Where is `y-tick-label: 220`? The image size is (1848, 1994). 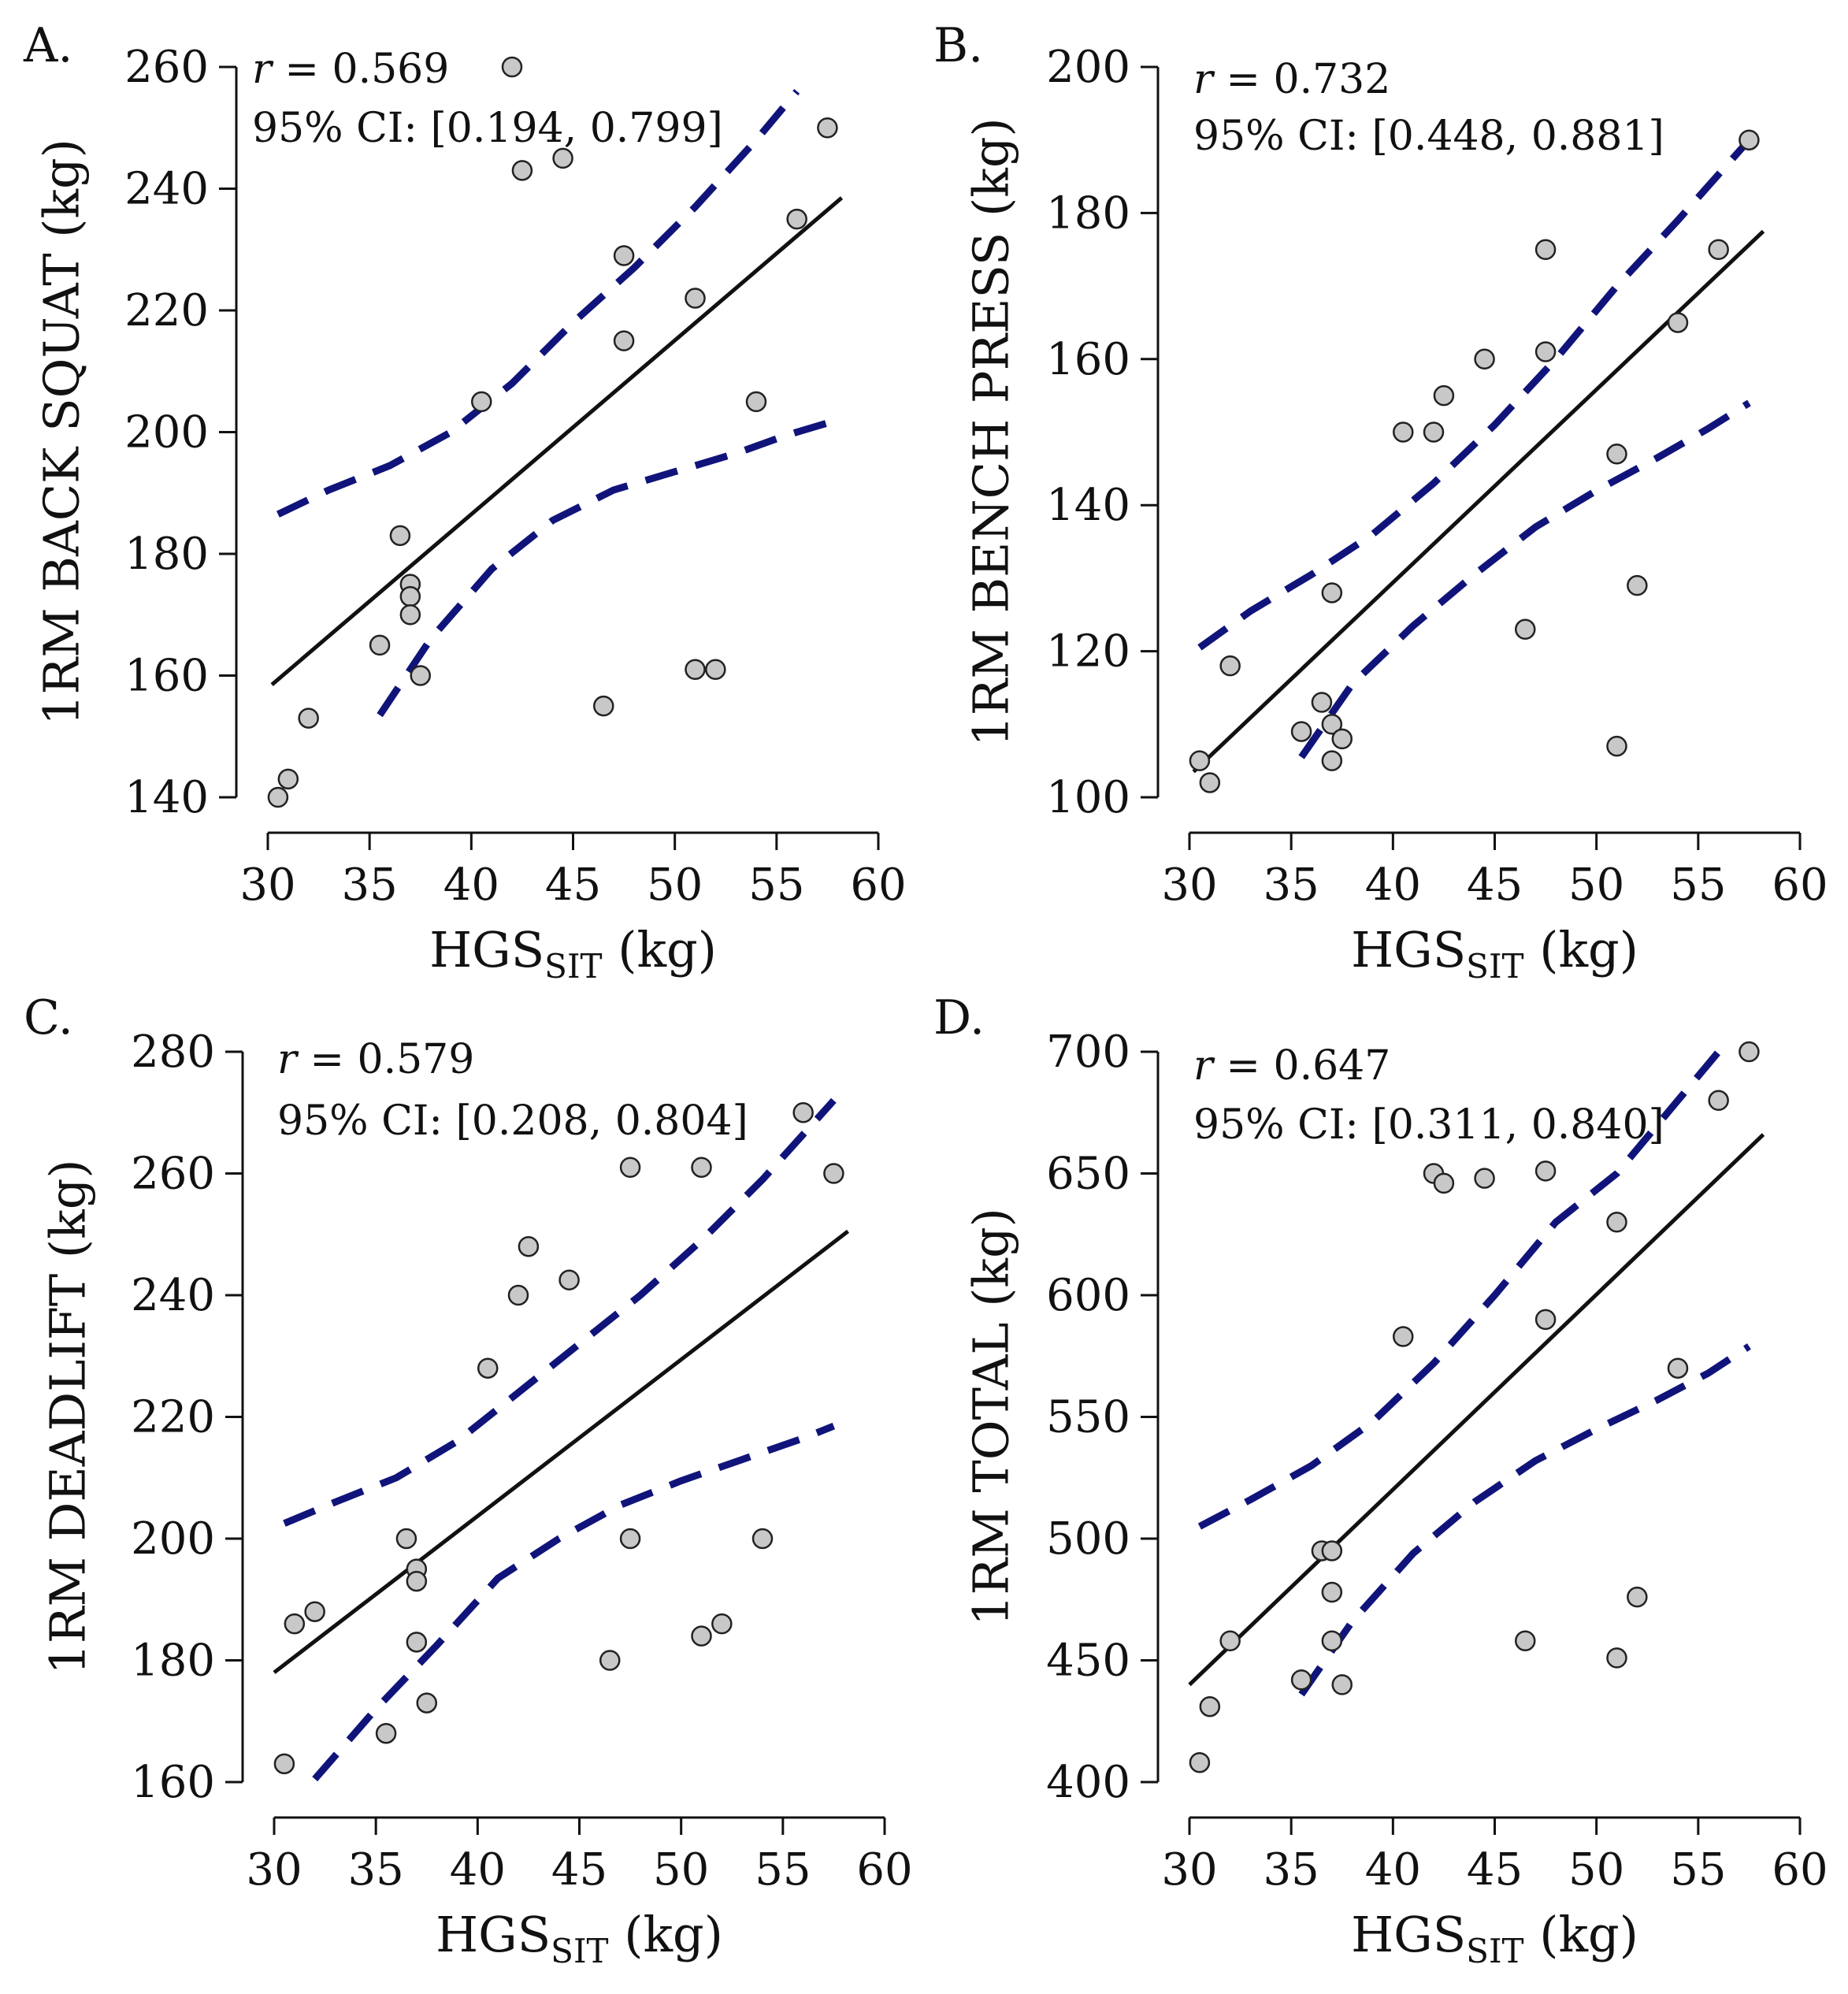
y-tick-label: 220 is located at coordinates (173, 1417).